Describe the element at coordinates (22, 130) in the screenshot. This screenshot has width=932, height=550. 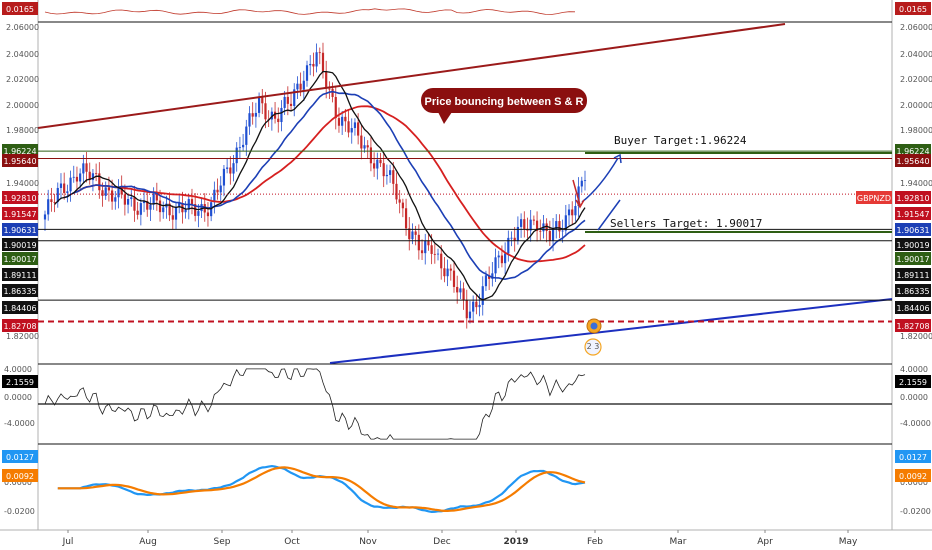
I see `price-tick-left: 1.98000` at that location.